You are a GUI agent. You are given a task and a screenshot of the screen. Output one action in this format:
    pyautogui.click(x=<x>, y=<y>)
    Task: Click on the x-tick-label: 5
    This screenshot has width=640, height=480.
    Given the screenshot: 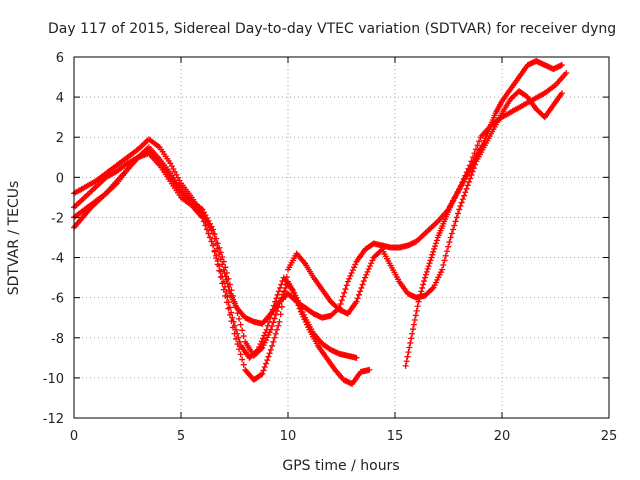 What is the action you would take?
    pyautogui.click(x=181, y=436)
    